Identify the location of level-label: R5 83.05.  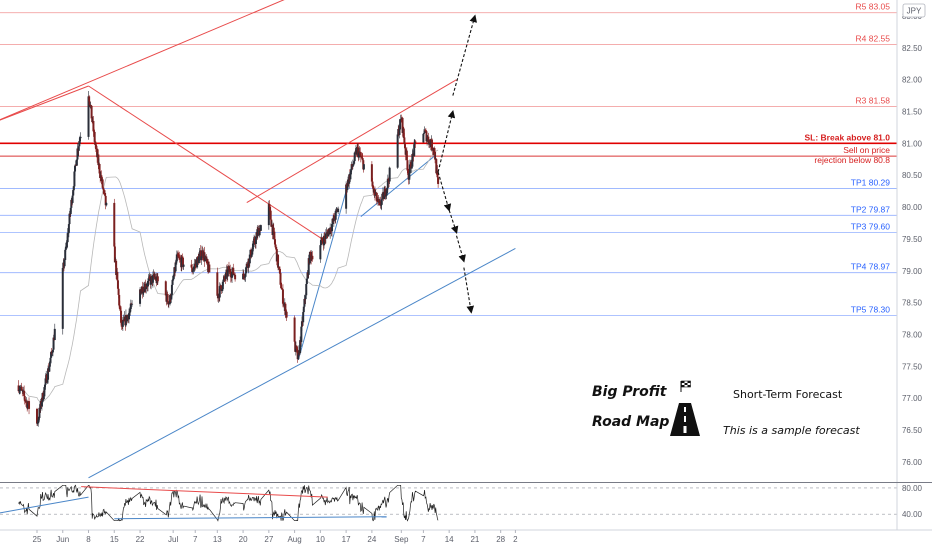
(873, 7).